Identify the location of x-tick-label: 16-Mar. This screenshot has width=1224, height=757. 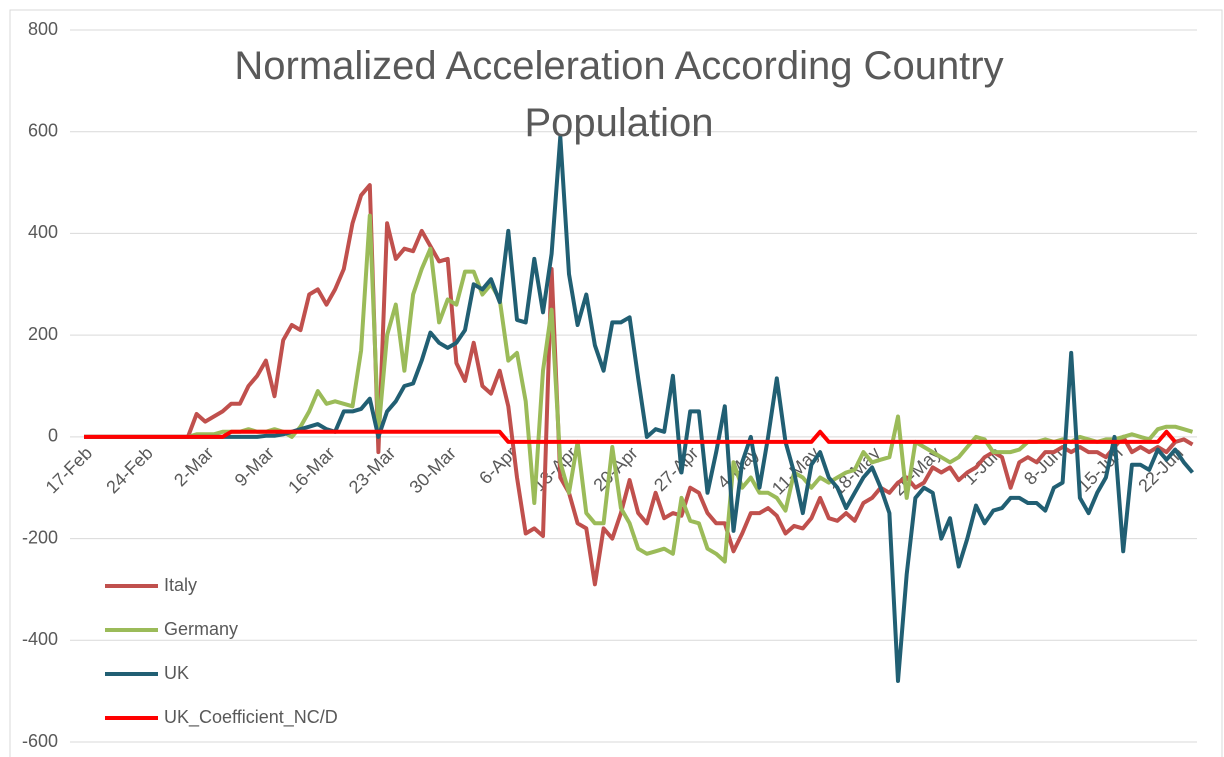
(311, 470).